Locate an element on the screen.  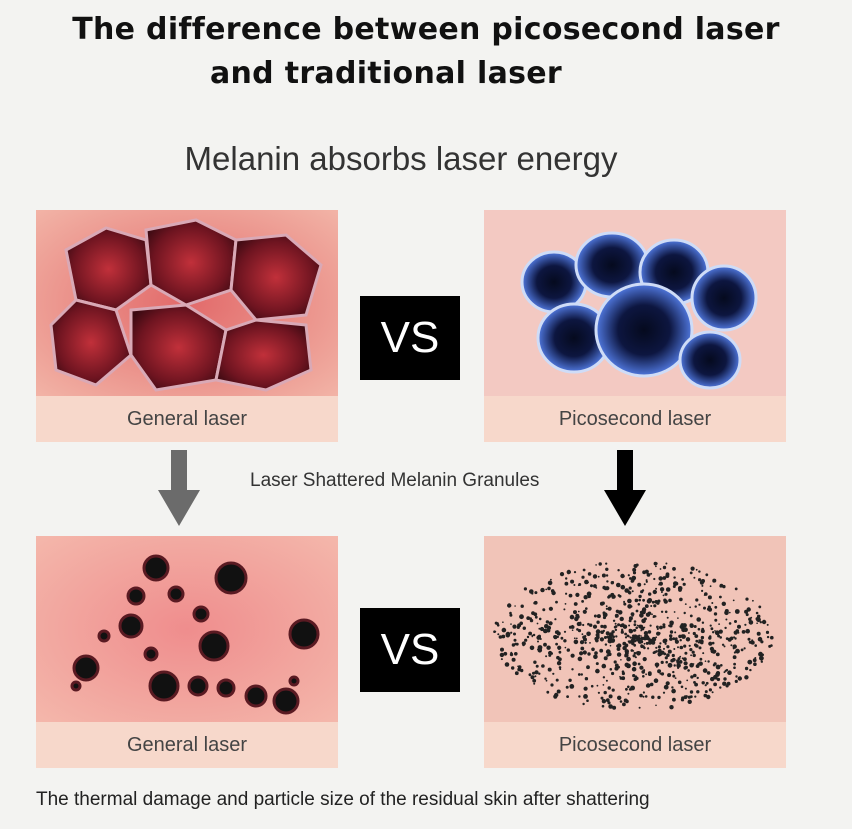
general-laser-cells-image is located at coordinates (187, 303).